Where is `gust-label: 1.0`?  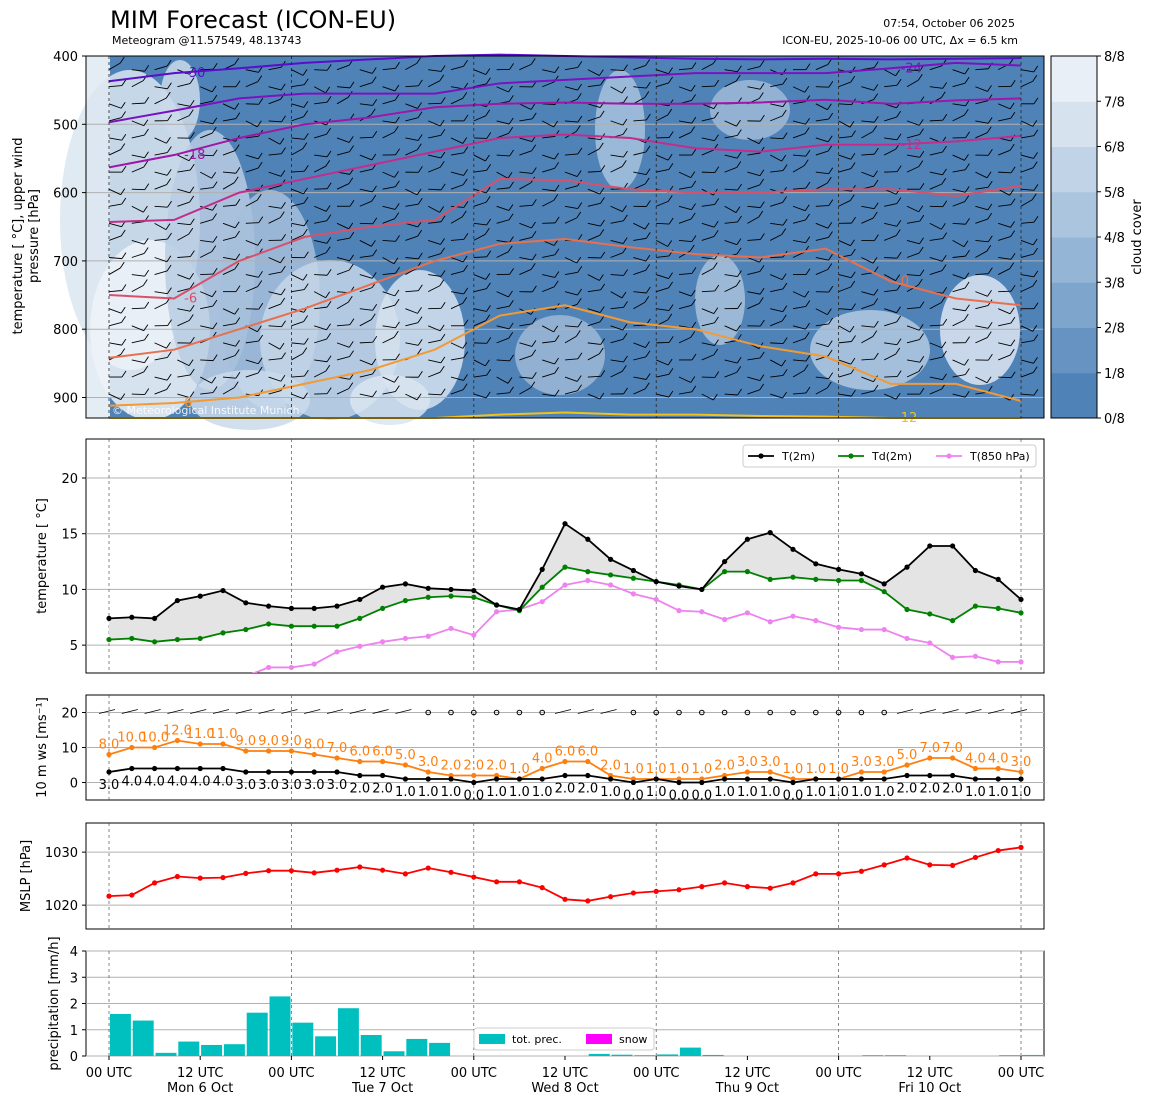 gust-label: 1.0 is located at coordinates (633, 769).